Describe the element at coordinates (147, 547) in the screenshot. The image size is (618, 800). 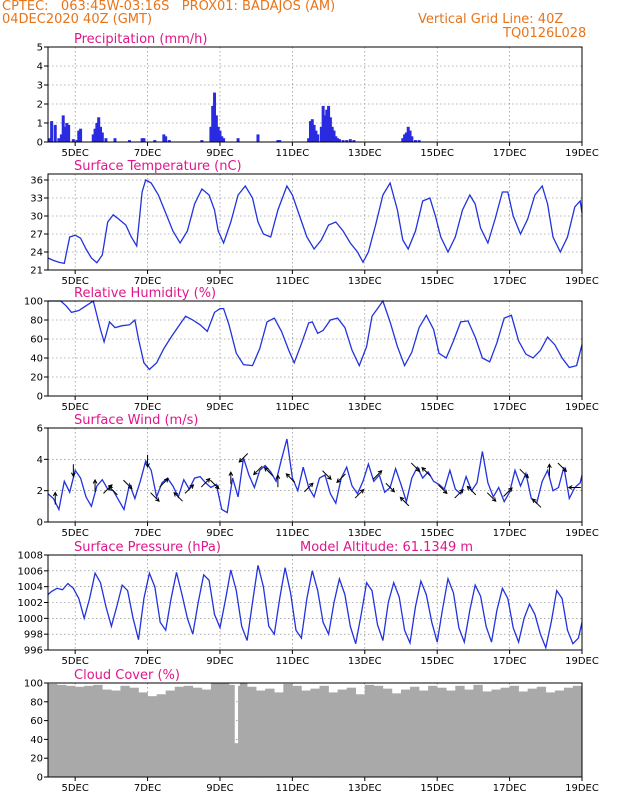
I see `pressure-title: Surface Pressure (hPa)` at that location.